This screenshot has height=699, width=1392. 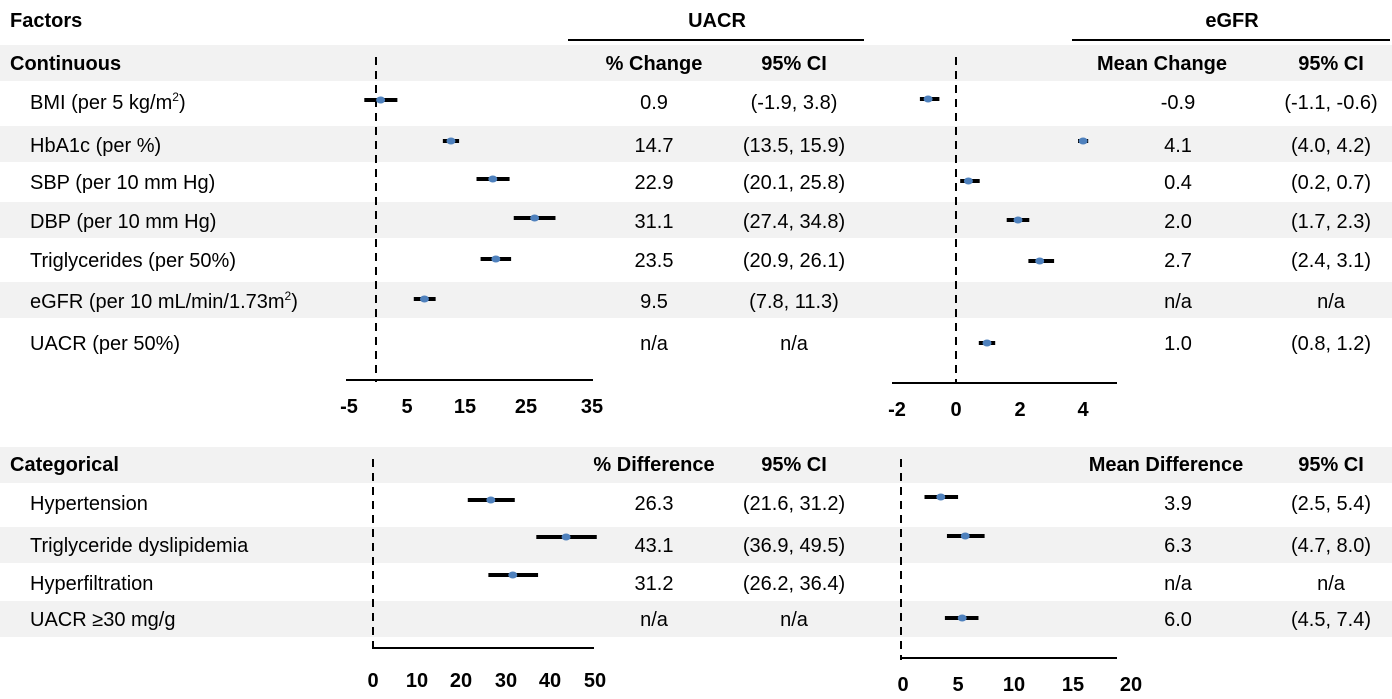 What do you see at coordinates (1178, 584) in the screenshot?
I see `egfr-estimate: n/a` at bounding box center [1178, 584].